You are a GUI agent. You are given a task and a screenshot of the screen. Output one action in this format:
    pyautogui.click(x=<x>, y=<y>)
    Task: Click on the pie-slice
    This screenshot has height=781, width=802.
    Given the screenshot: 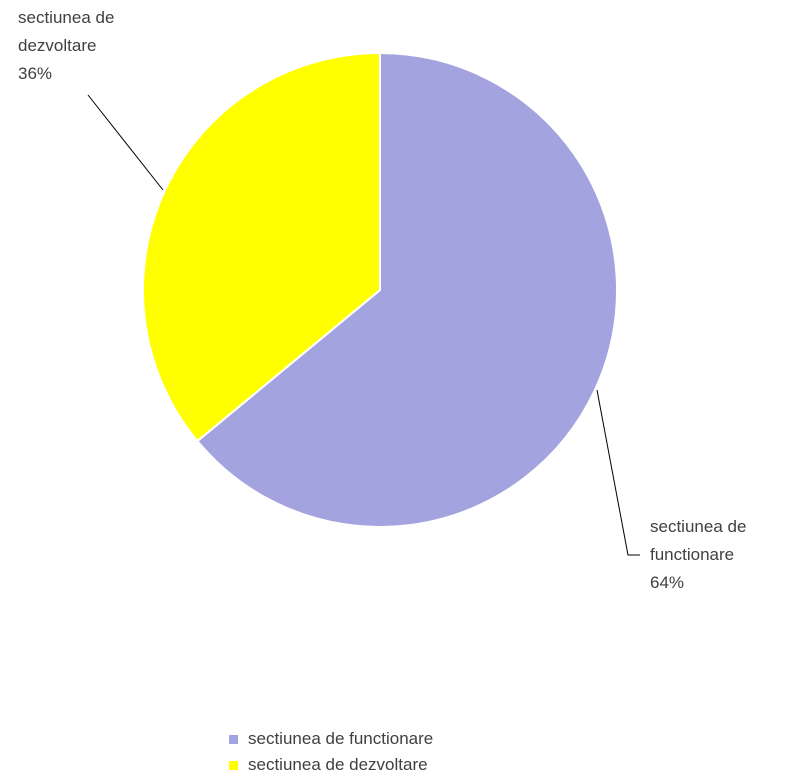 What is the action you would take?
    pyautogui.click(x=261, y=247)
    